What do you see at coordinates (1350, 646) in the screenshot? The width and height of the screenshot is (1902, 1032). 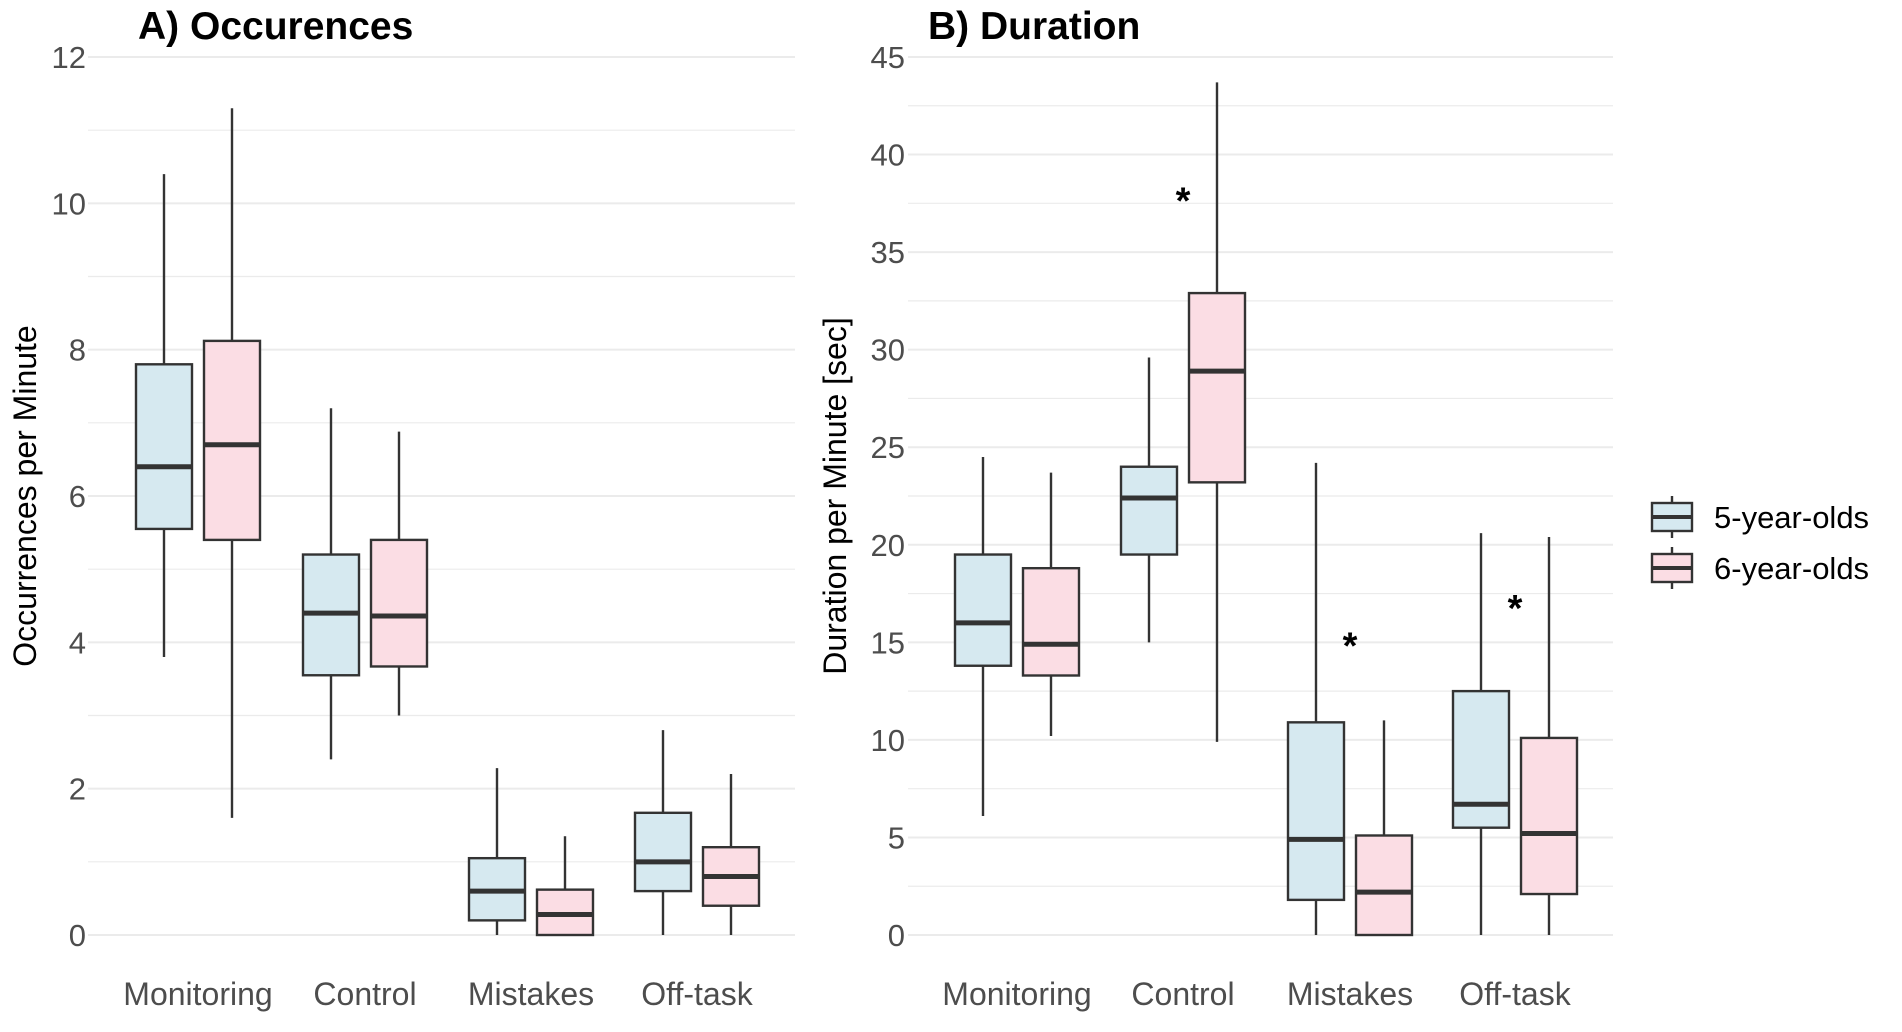 I see `significance-marker-mistakes: *` at bounding box center [1350, 646].